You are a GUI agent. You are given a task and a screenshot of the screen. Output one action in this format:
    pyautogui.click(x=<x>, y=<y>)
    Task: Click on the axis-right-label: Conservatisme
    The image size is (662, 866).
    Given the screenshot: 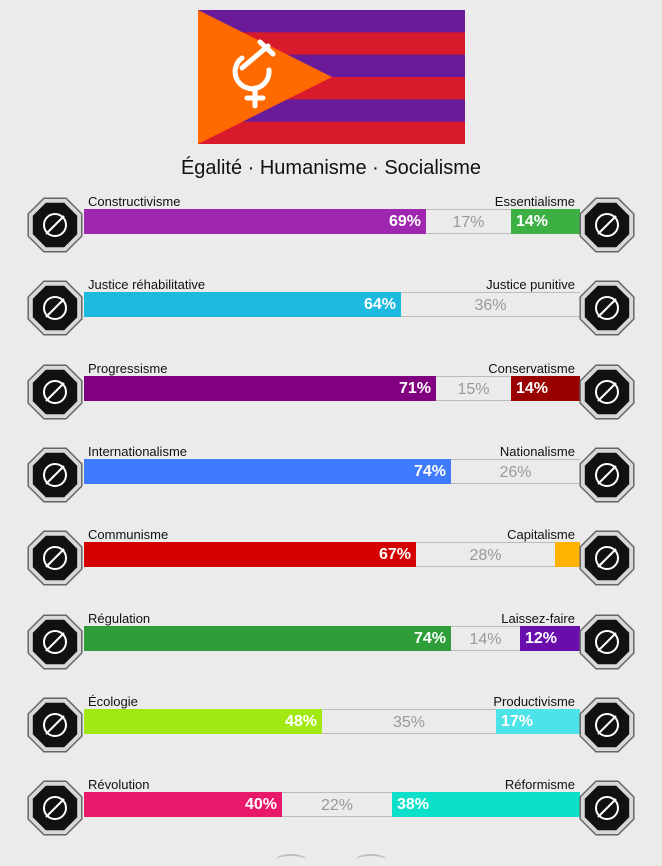 What is the action you would take?
    pyautogui.click(x=531, y=368)
    